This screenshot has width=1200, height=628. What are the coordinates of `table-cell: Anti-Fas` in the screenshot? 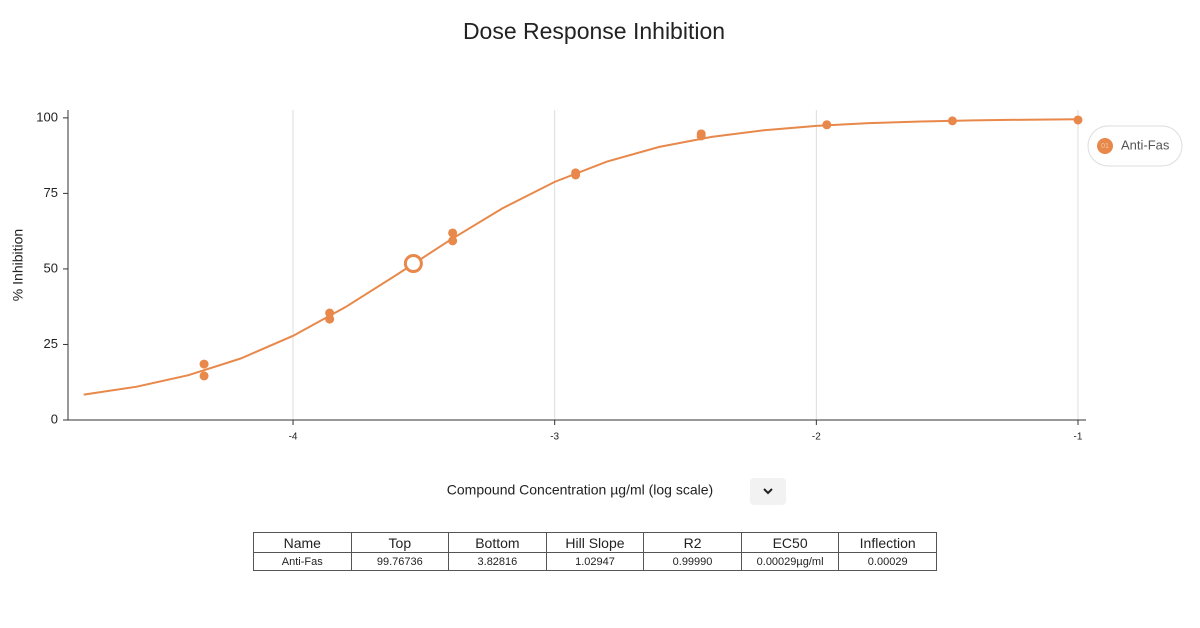 It's located at (302, 561).